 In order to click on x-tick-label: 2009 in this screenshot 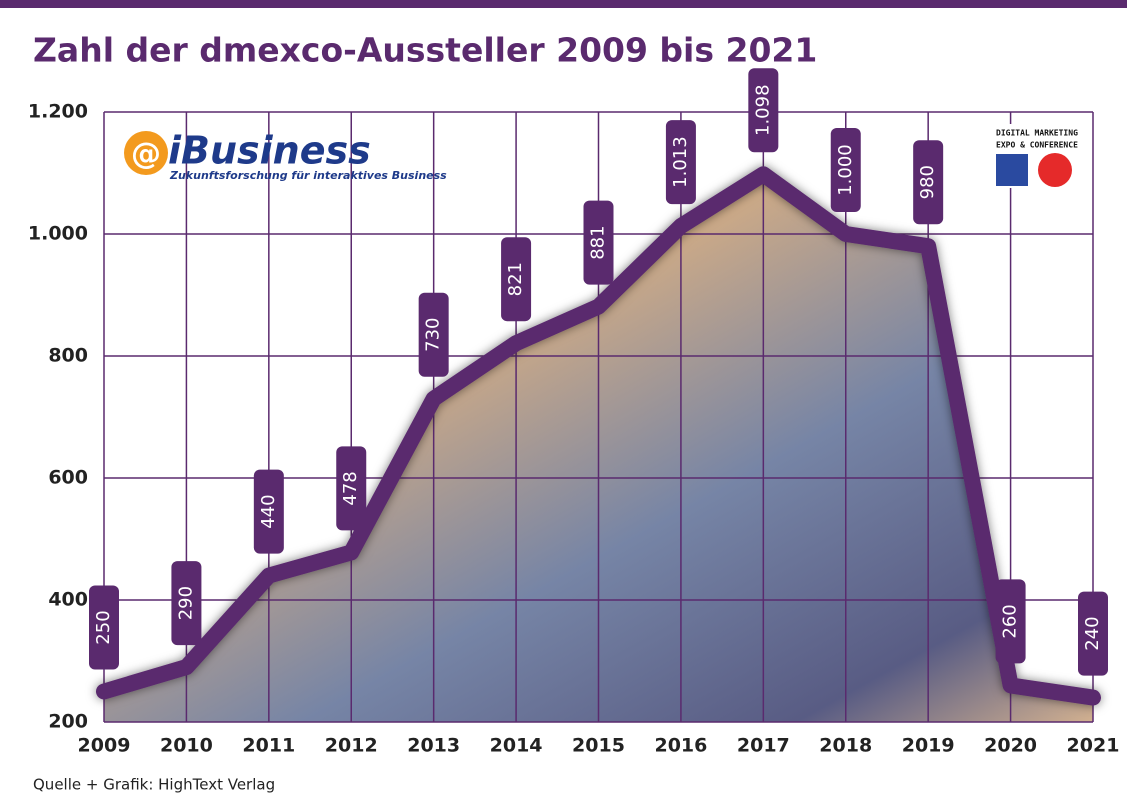, I will do `click(104, 746)`.